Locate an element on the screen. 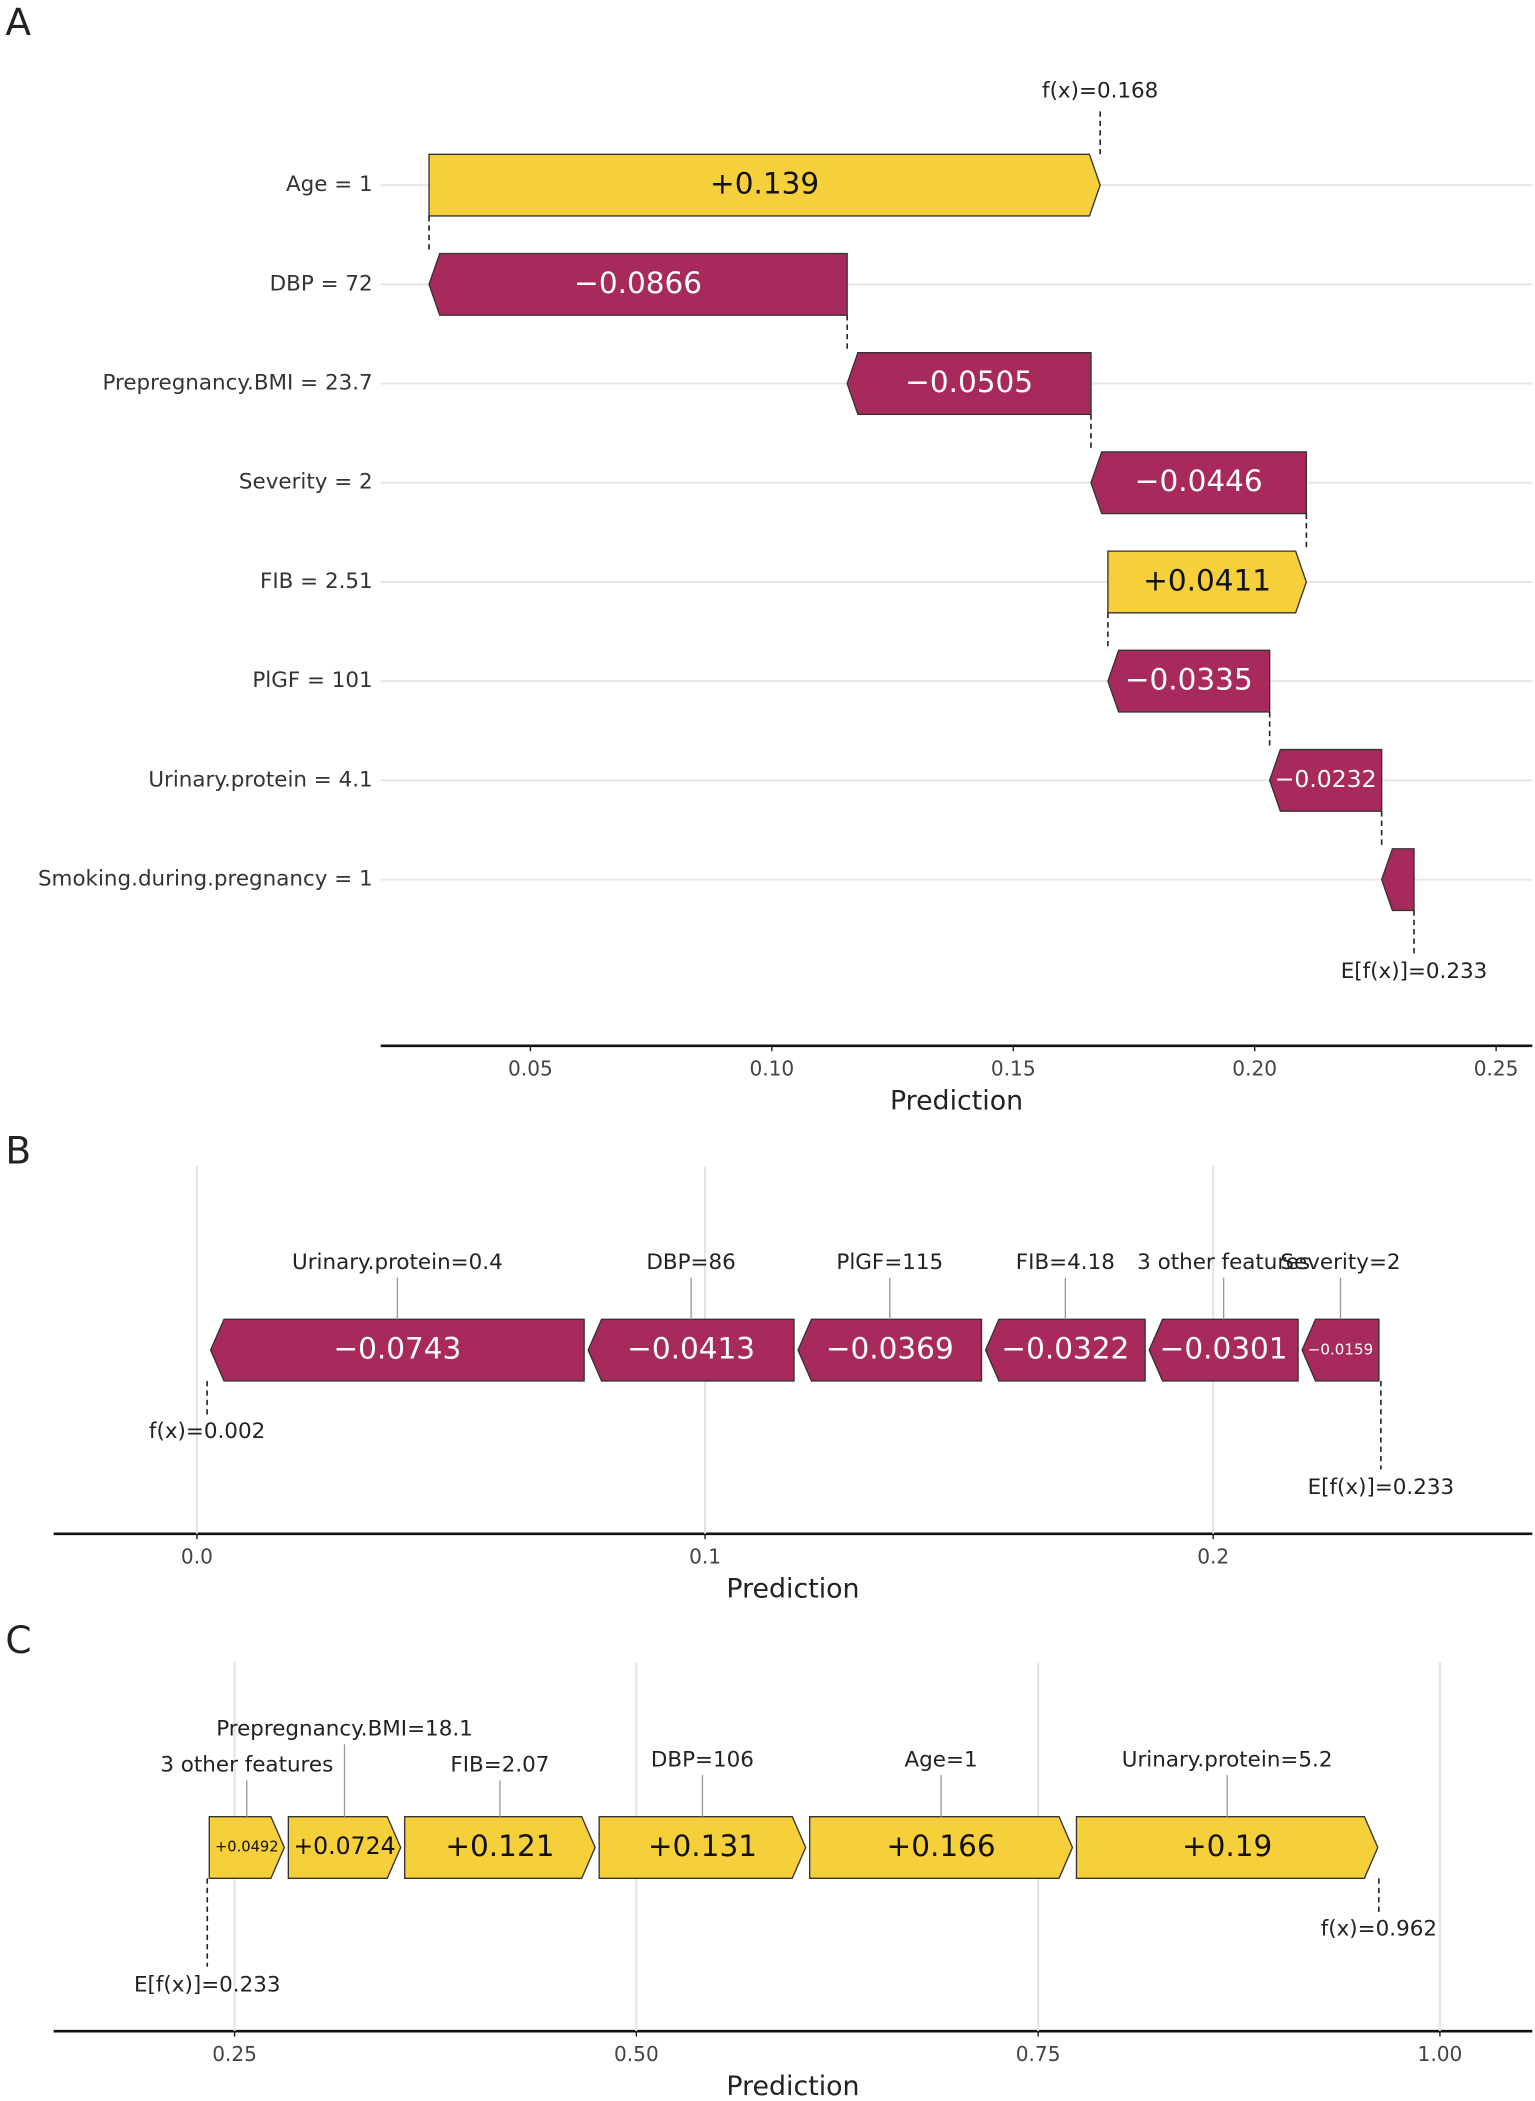 The image size is (1535, 2101). category-label: FIB = 2.51 is located at coordinates (316, 581).